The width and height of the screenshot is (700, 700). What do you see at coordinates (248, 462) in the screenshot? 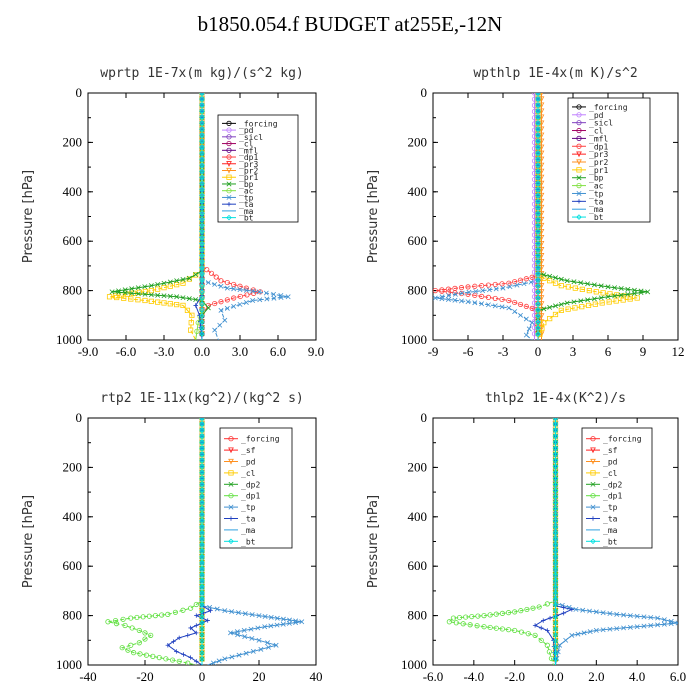
I see `legend-entry: _pd` at bounding box center [248, 462].